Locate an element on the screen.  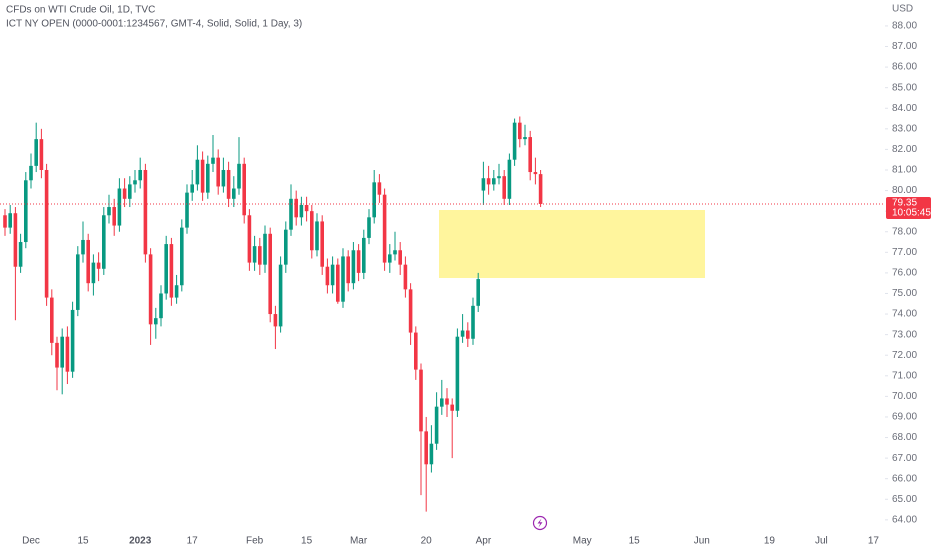
y-tick-label: 71.00 is located at coordinates (904, 375).